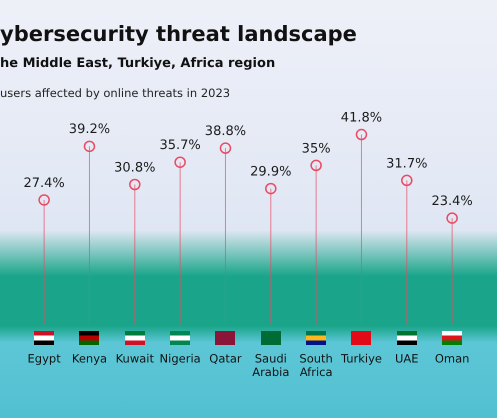 This screenshot has height=418, width=497. What do you see at coordinates (115, 93) in the screenshot?
I see `text: users affected by online threats in 2023` at bounding box center [115, 93].